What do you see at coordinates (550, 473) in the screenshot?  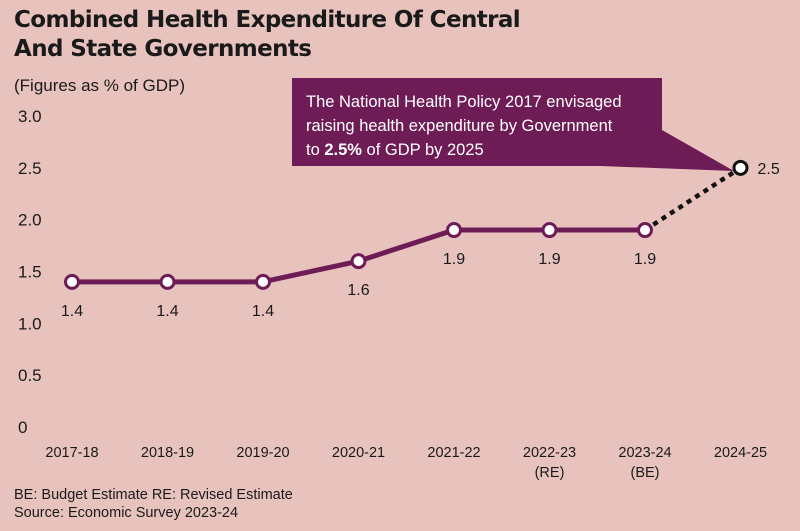 I see `x-tick-sublabel: (RE)` at bounding box center [550, 473].